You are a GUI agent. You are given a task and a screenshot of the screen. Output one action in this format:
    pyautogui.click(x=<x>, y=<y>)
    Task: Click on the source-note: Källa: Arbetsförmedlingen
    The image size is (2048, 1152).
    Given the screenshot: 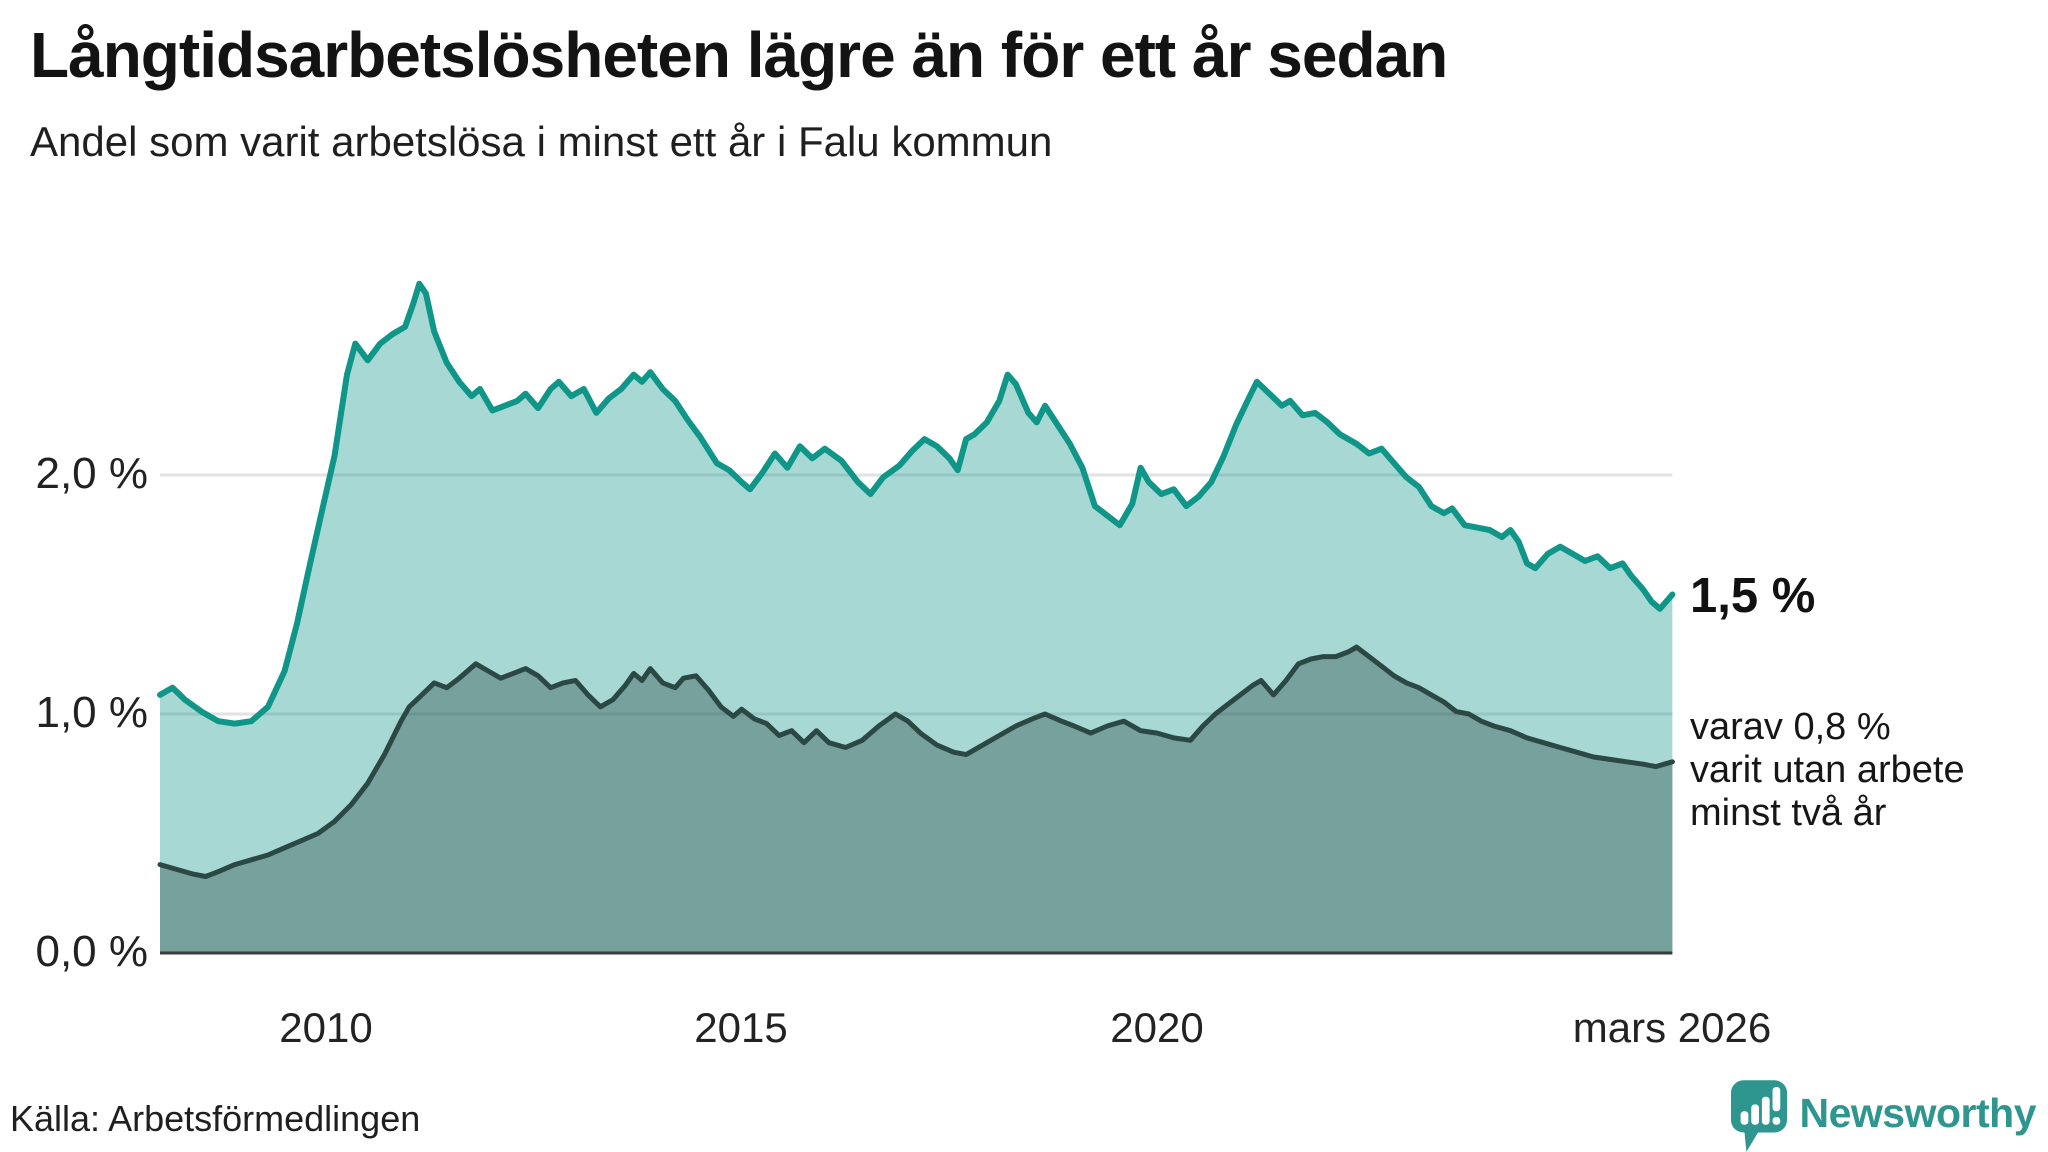 What is the action you would take?
    pyautogui.click(x=215, y=1118)
    